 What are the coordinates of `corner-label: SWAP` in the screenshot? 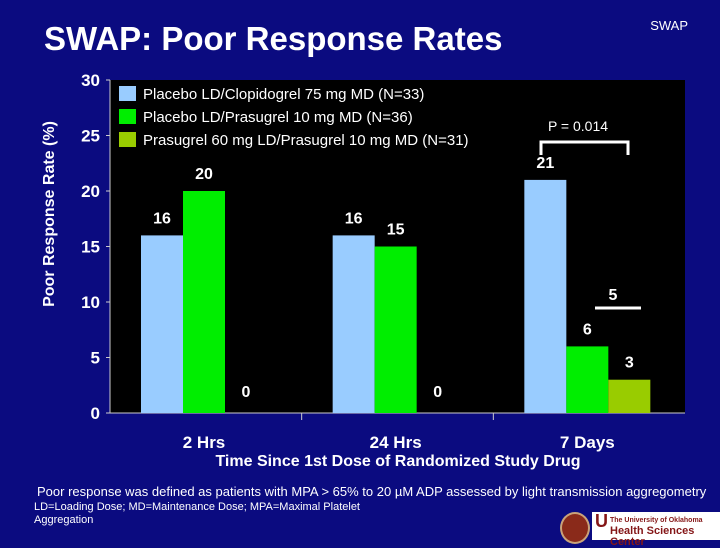 It's located at (669, 25).